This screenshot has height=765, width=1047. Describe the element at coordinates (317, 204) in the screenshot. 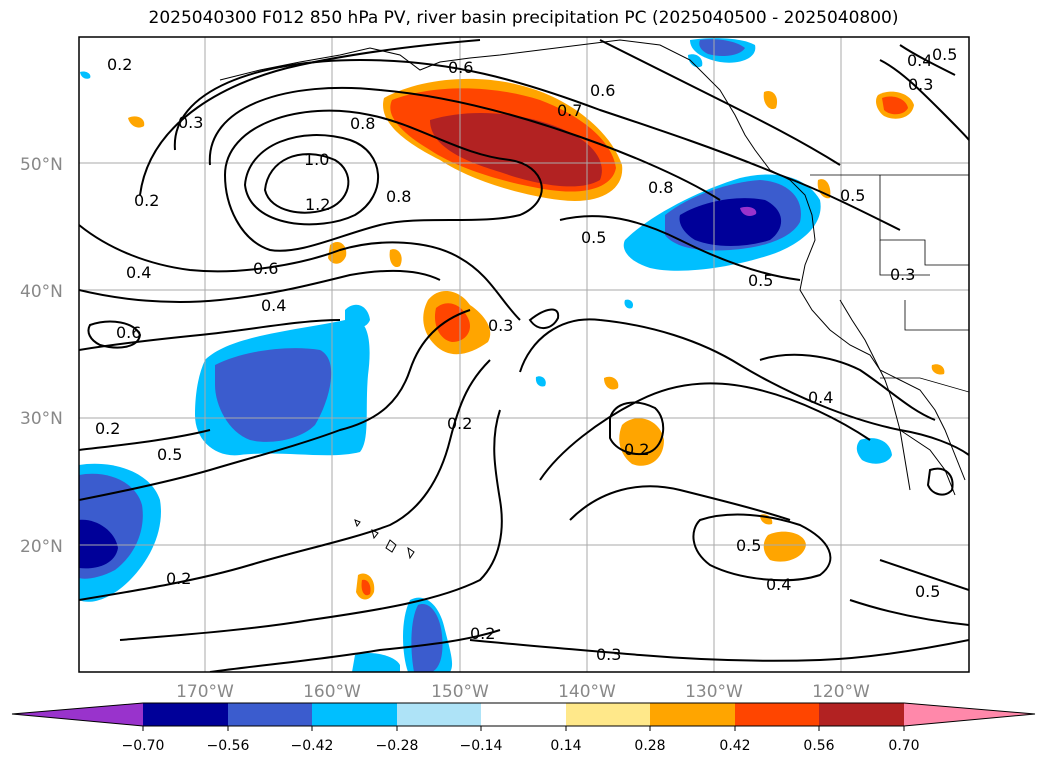

I see `contour-label: 1.2` at that location.